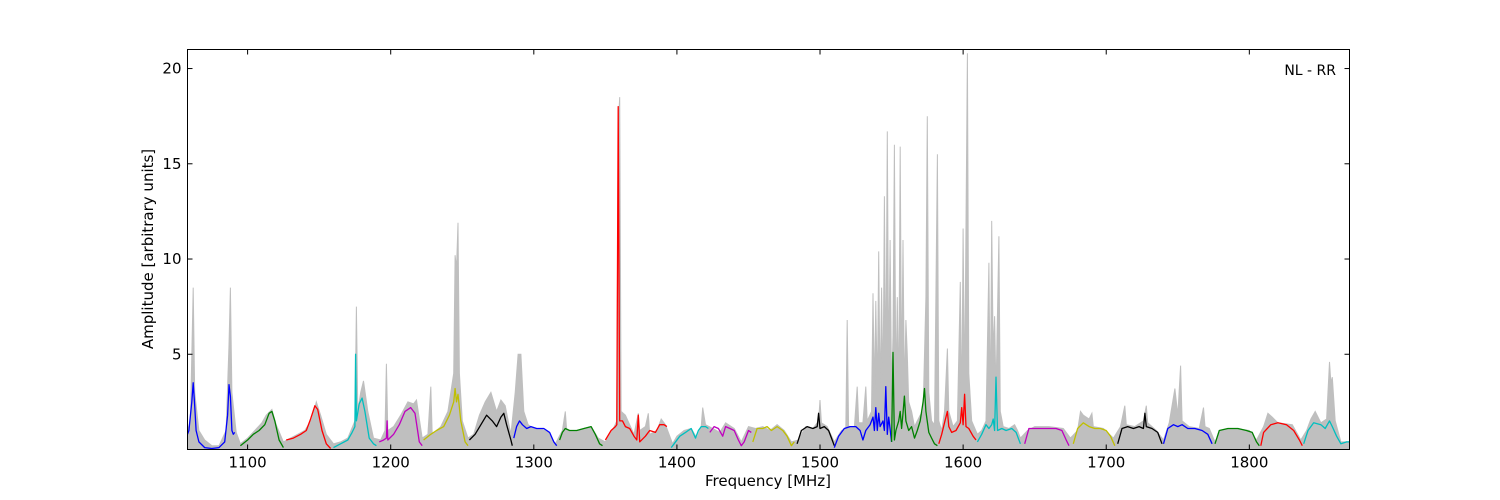  I want to click on y-tick-label: 20, so click(171, 69).